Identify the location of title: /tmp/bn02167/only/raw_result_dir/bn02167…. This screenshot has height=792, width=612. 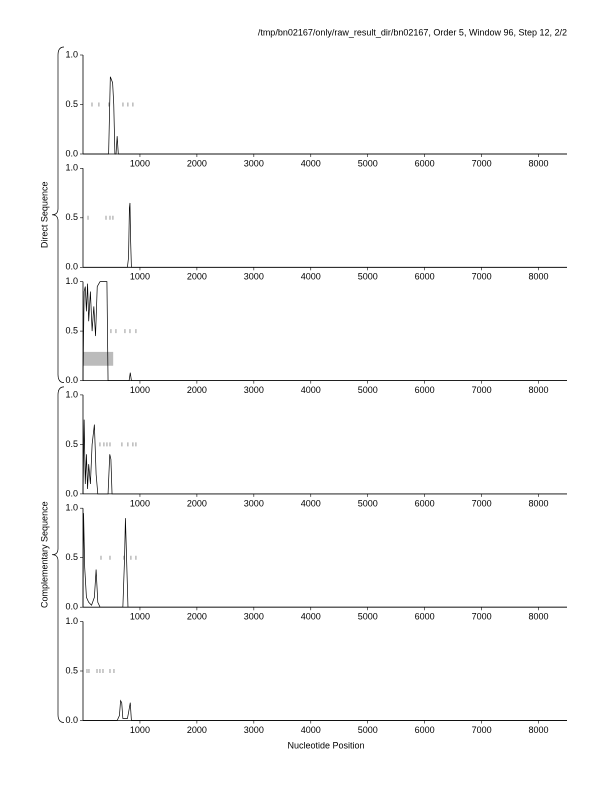
(412, 32).